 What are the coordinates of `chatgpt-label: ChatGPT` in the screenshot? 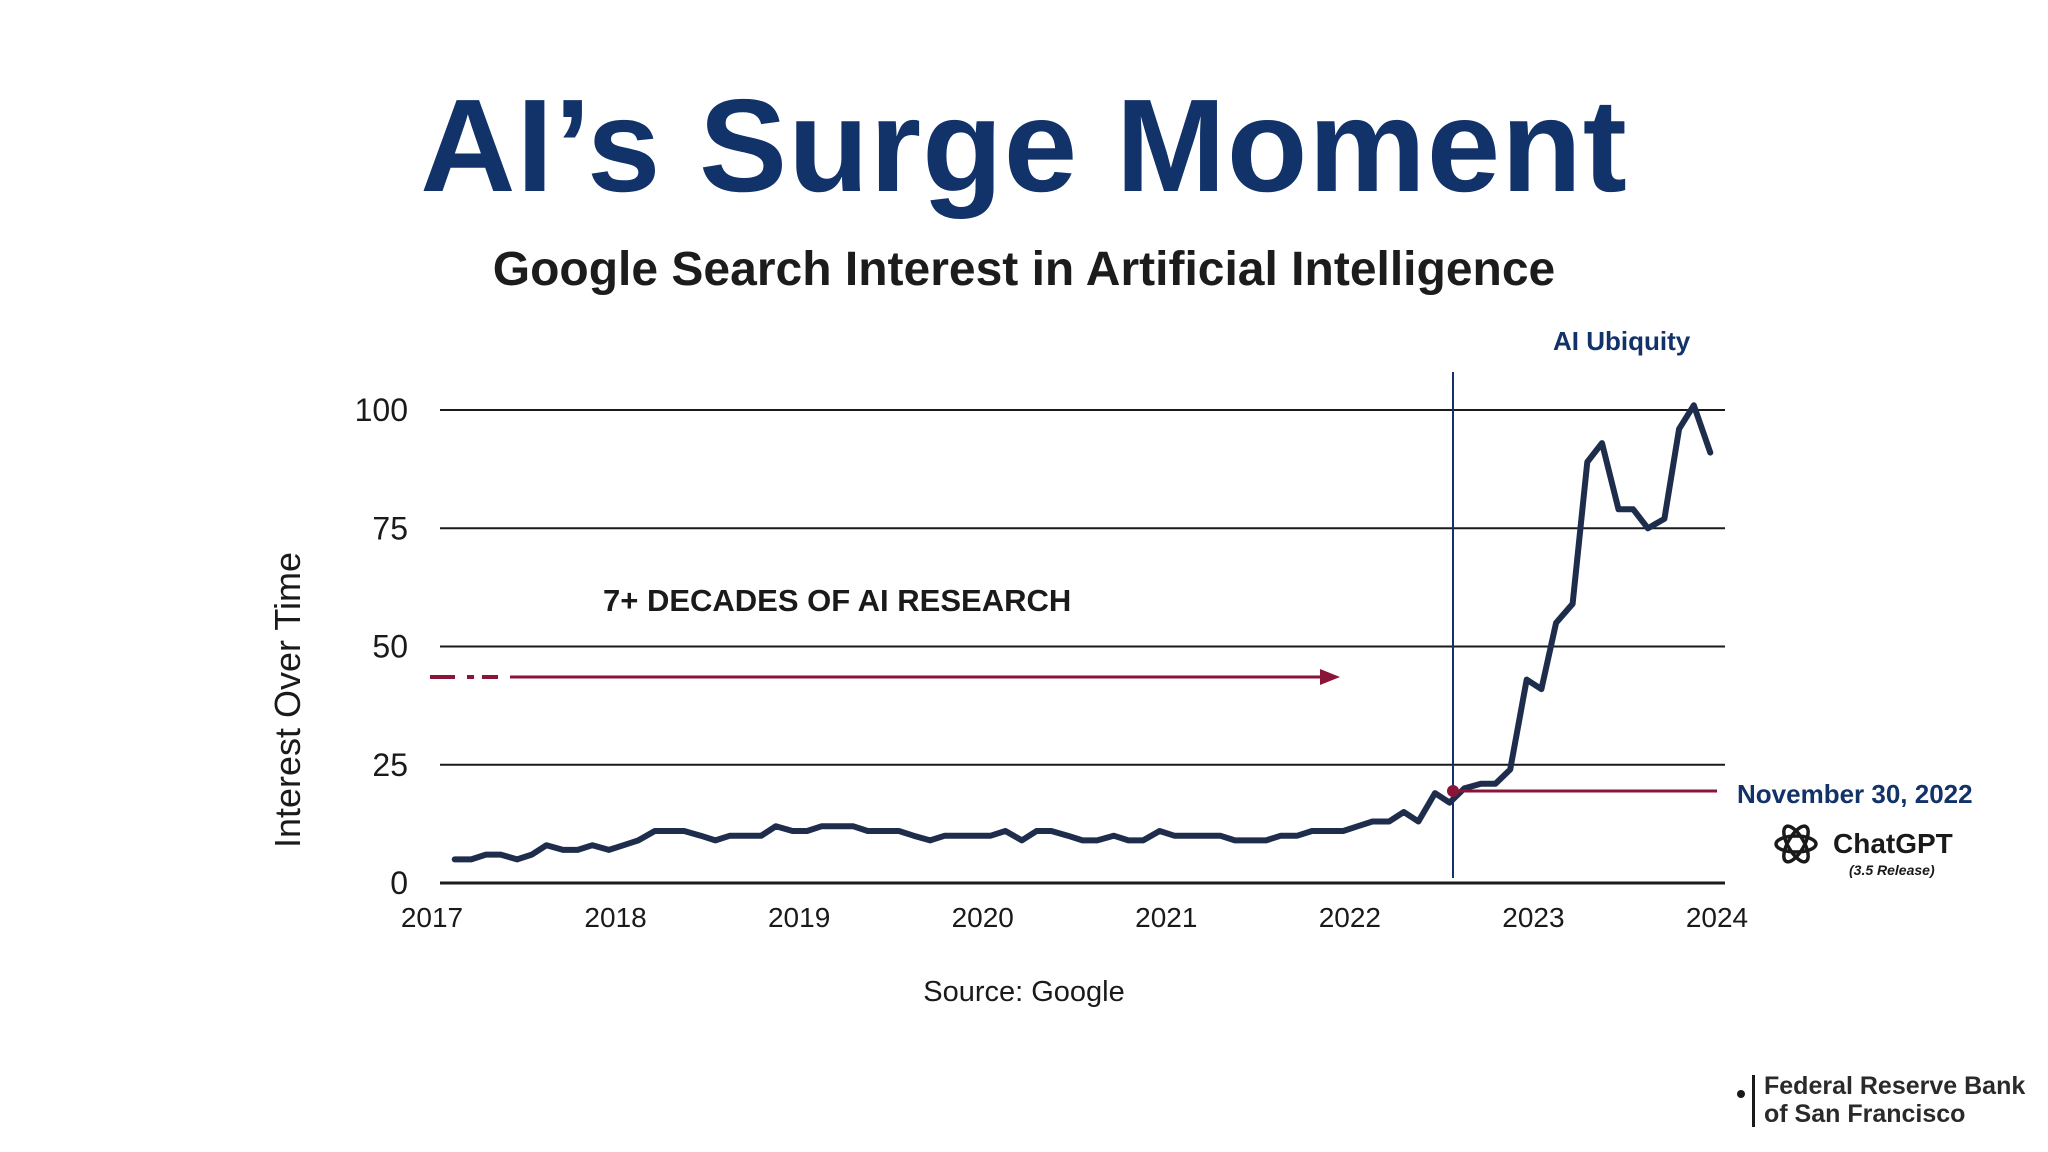 It's located at (1893, 843).